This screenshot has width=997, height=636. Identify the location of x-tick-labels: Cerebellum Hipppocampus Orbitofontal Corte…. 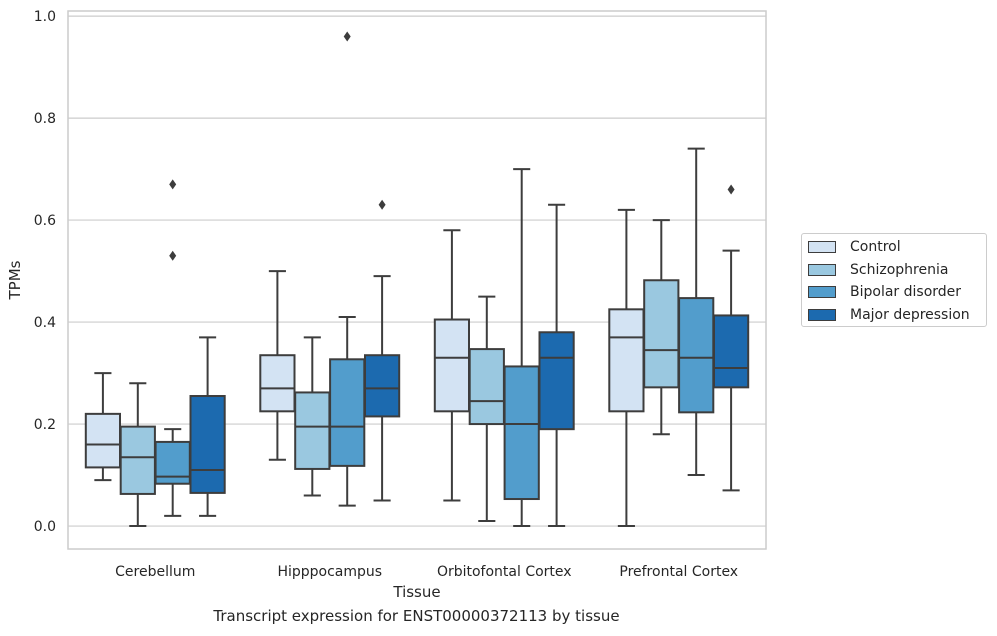
(426, 572).